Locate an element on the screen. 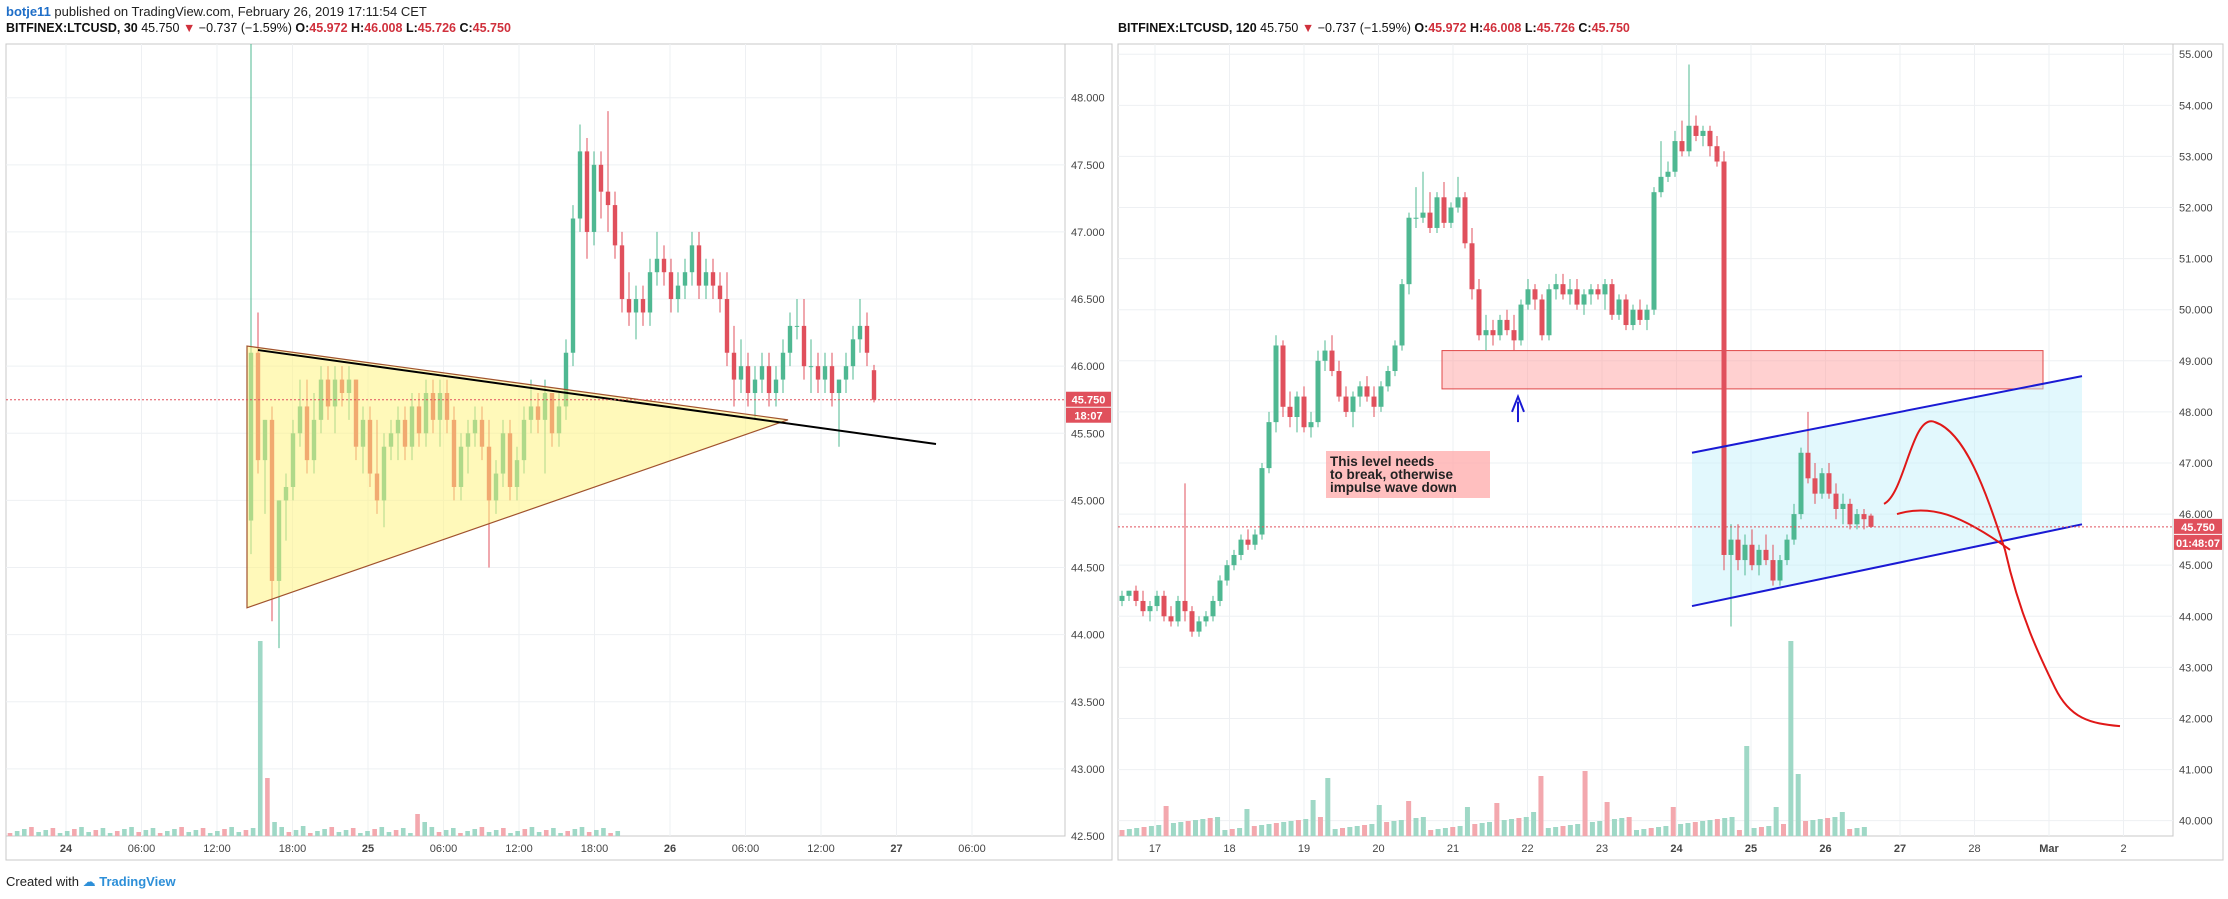 Image resolution: width=2228 pixels, height=899 pixels. time-tick-label: 27 is located at coordinates (896, 849).